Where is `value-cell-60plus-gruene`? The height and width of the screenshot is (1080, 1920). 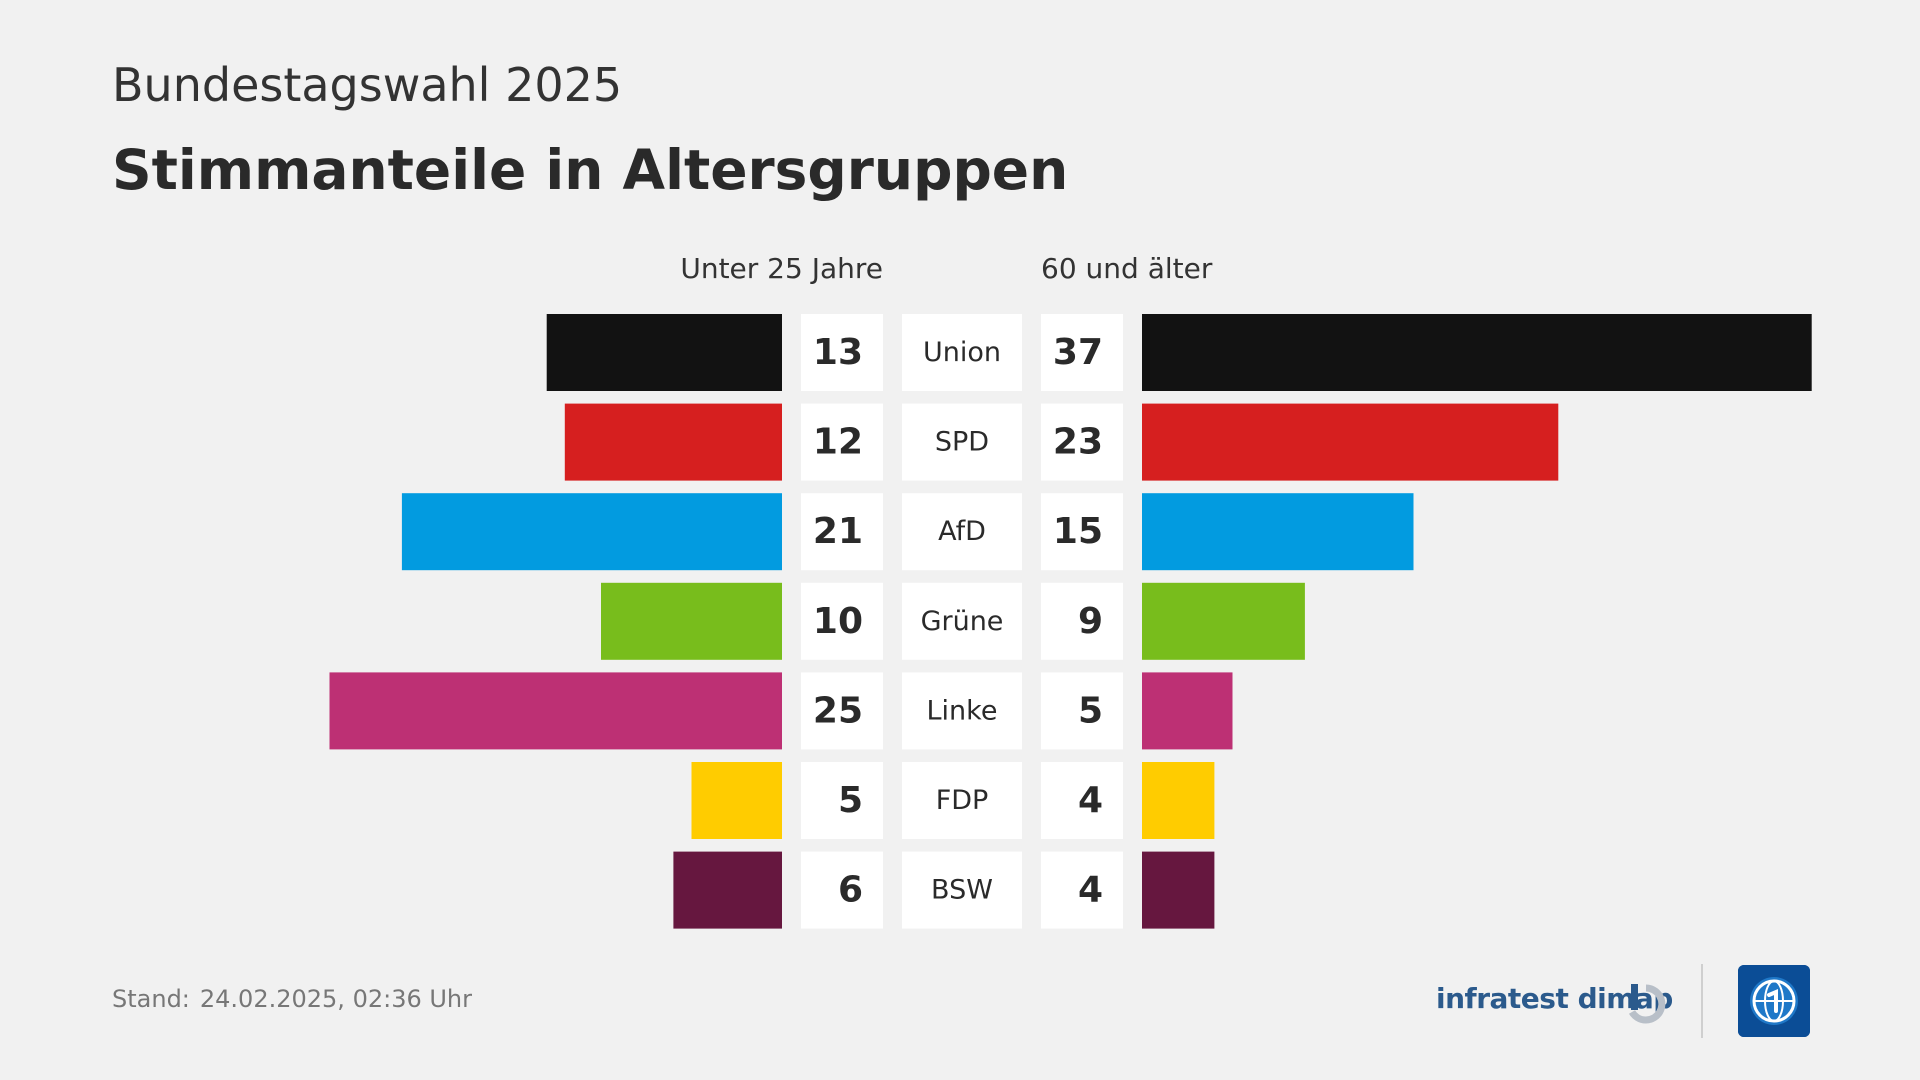
value-cell-60plus-gruene is located at coordinates (1082, 621).